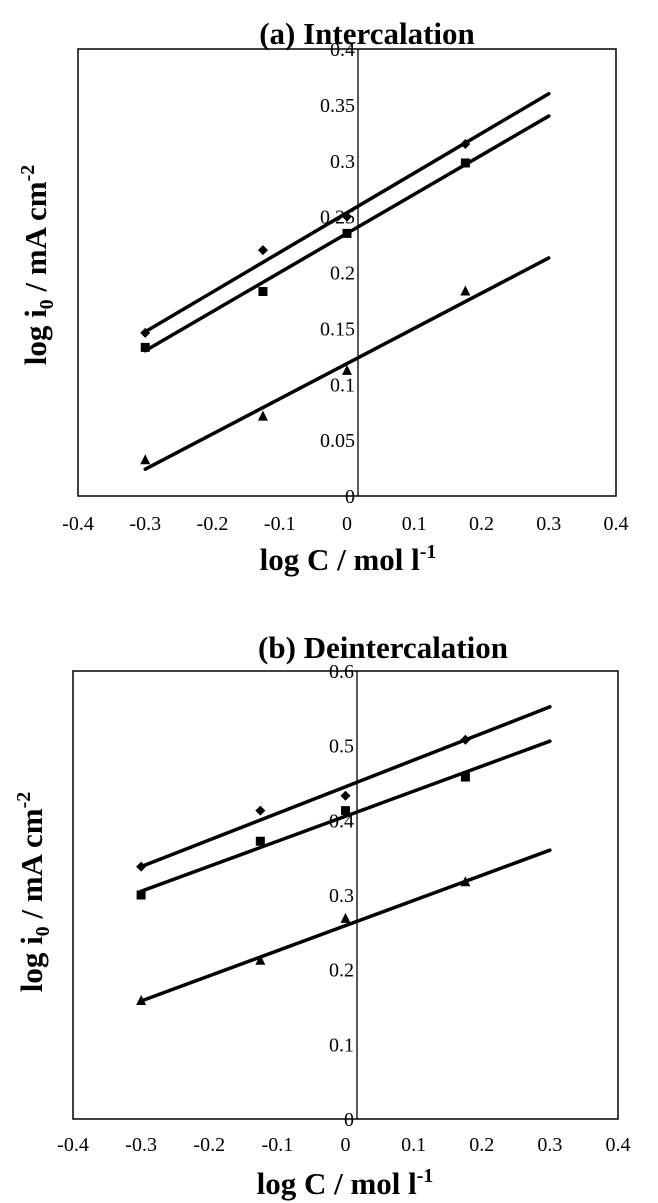 Image resolution: width=658 pixels, height=1203 pixels. I want to click on panel-a-y-axis-label-sup: -2, so click(28, 173).